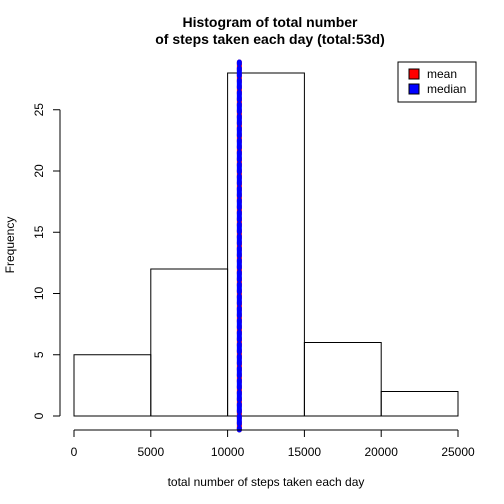  I want to click on y-tick-label-2: 10, so click(39, 294).